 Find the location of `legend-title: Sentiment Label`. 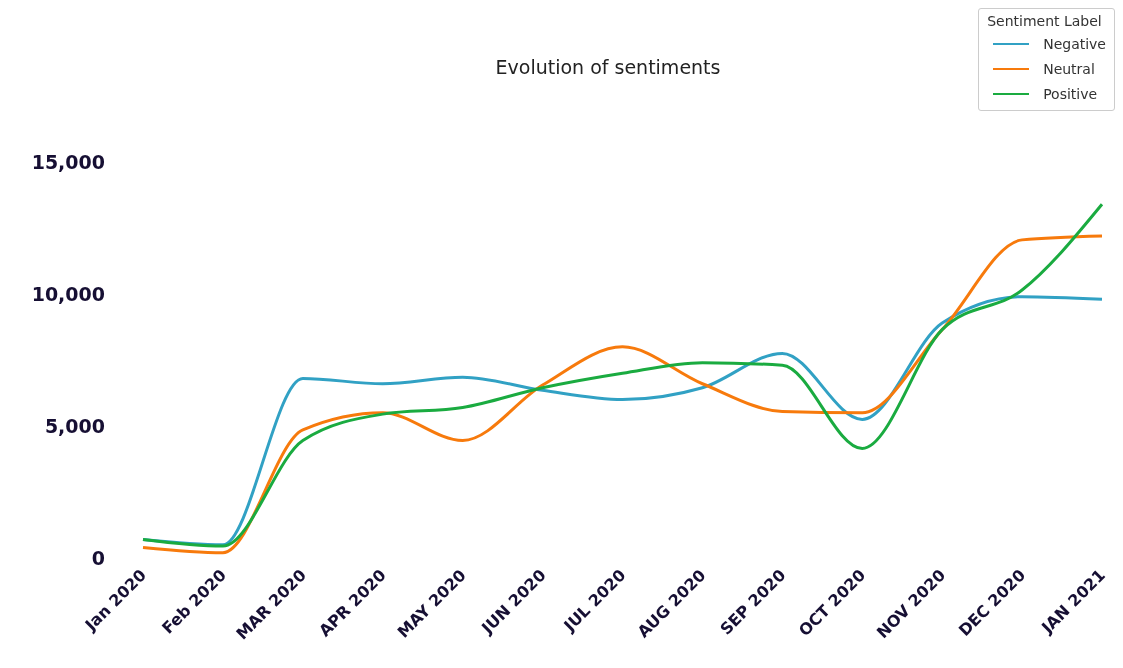

legend-title: Sentiment Label is located at coordinates (1045, 21).